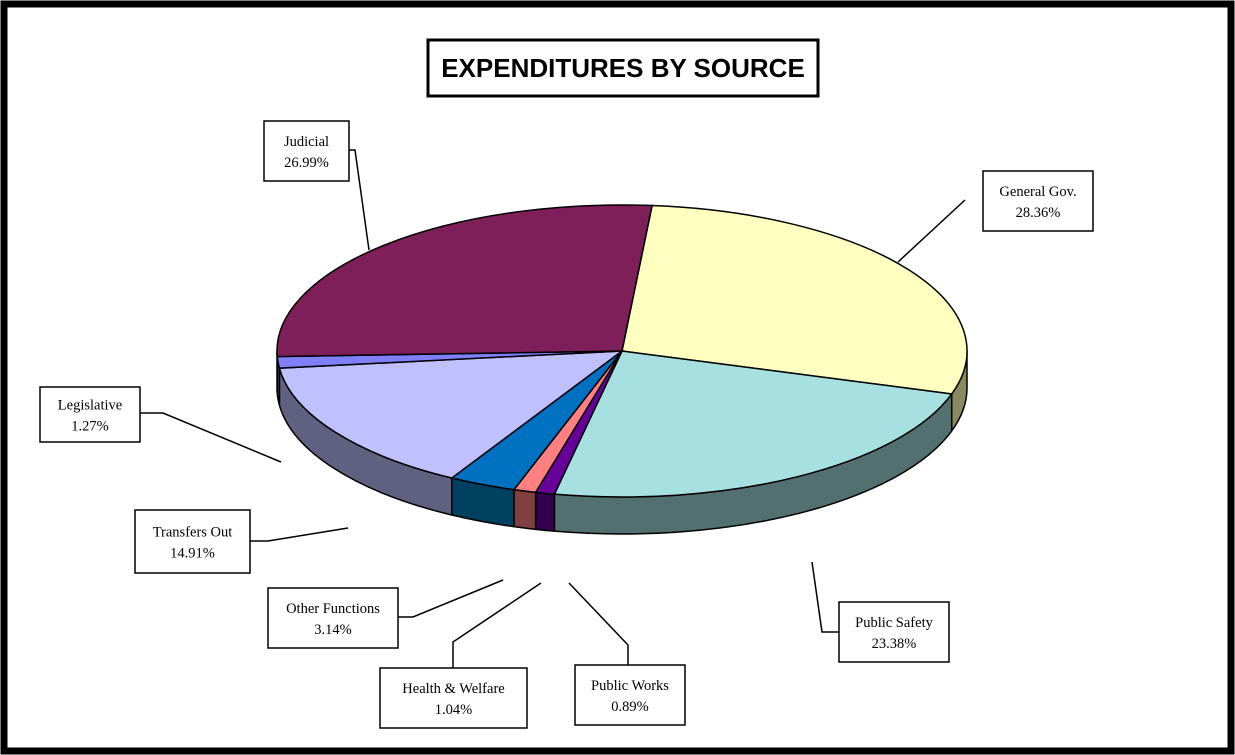  I want to click on slice-general-gov, so click(794, 299).